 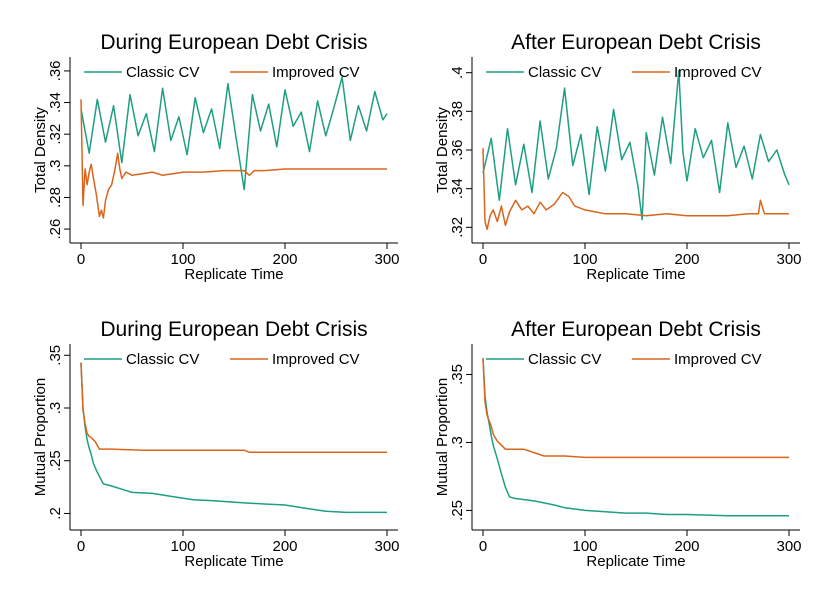 What do you see at coordinates (55, 197) in the screenshot?
I see `y-tick-label: .28` at bounding box center [55, 197].